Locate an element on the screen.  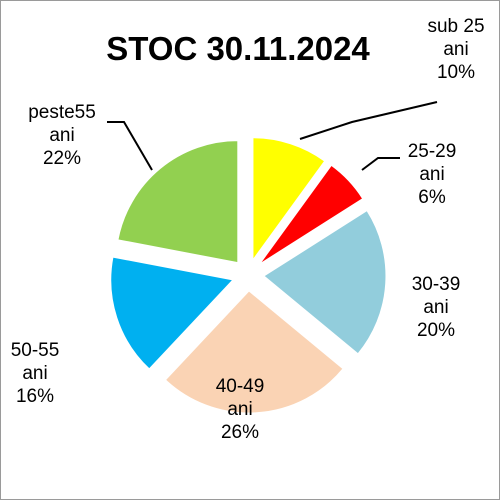
pie-slice-peste55 is located at coordinates (178, 202).